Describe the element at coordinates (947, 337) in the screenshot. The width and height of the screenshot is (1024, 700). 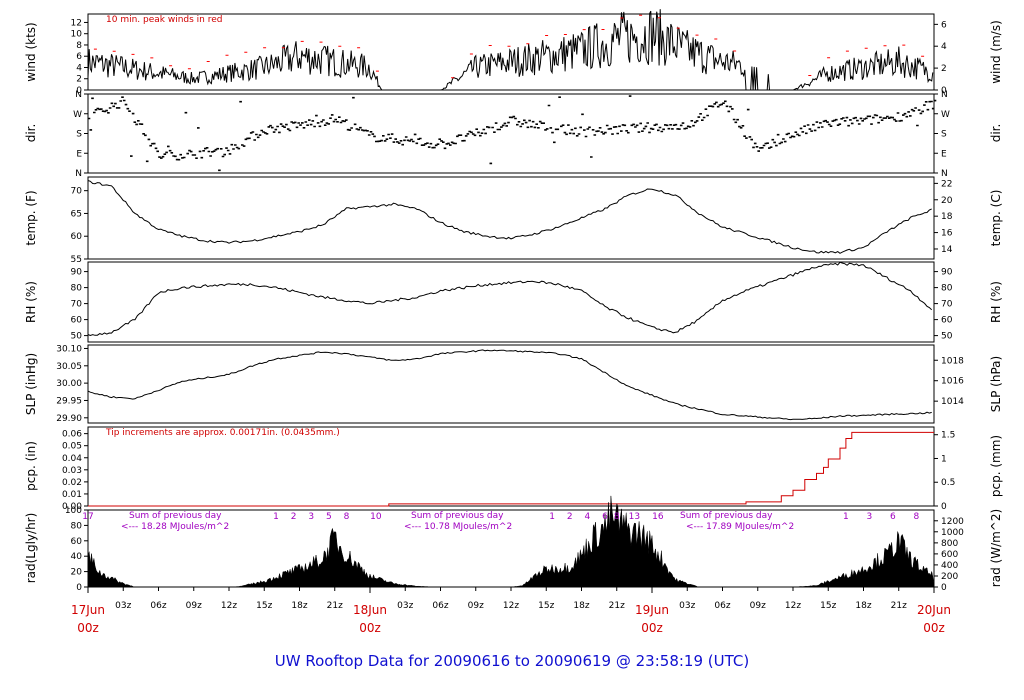
I see `rh-rtick-label-0: 50` at that location.